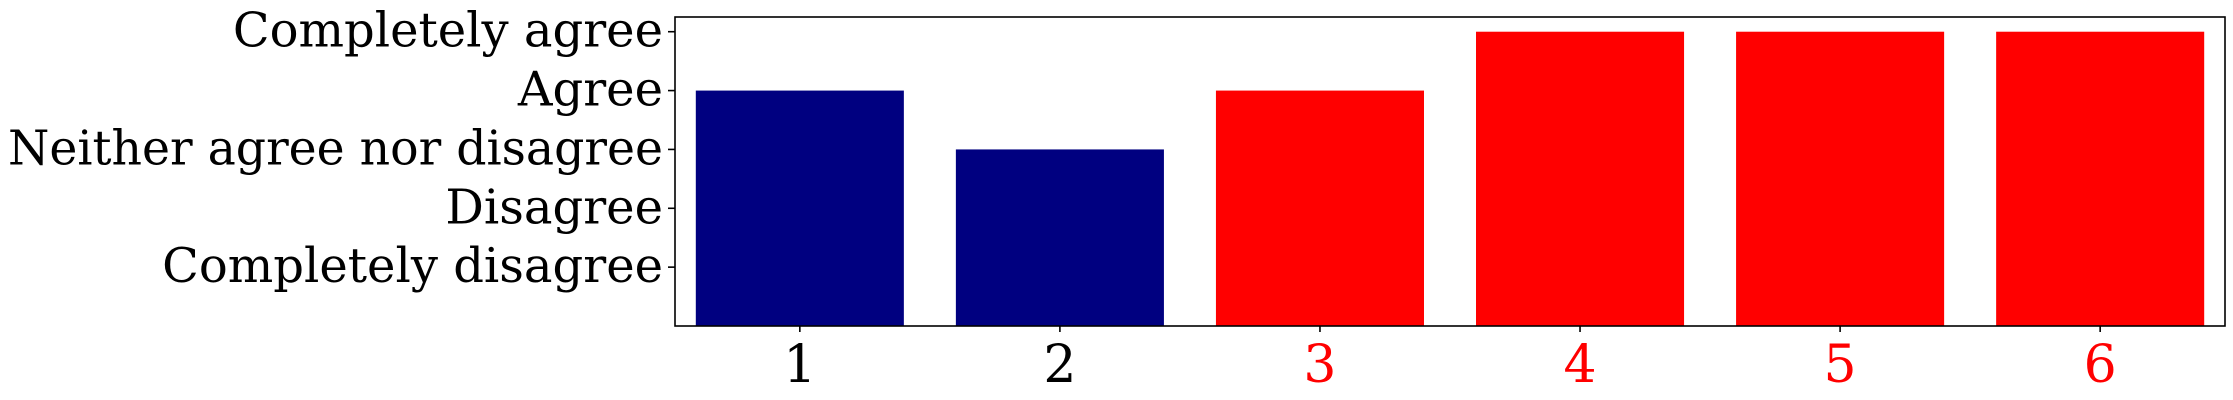 Image resolution: width=2233 pixels, height=400 pixels. What do you see at coordinates (2100, 365) in the screenshot?
I see `x-tick-label-6: 6` at bounding box center [2100, 365].